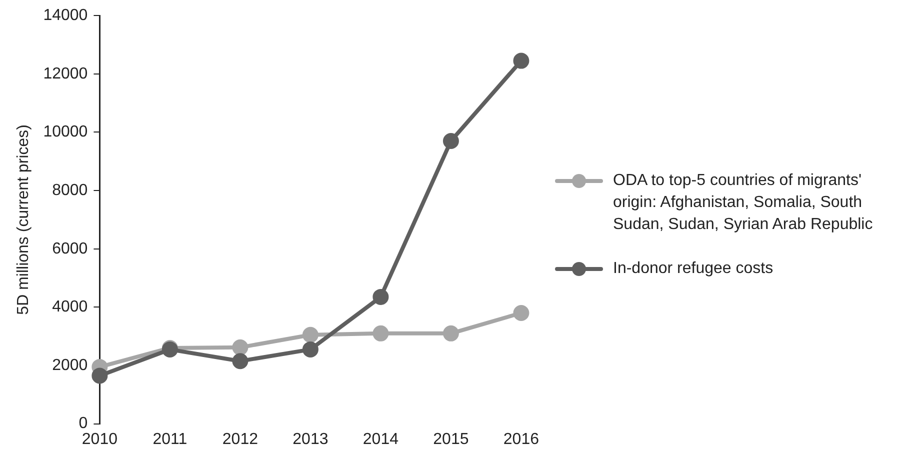 The height and width of the screenshot is (460, 921). Describe the element at coordinates (693, 269) in the screenshot. I see `legend-label: In-donor refugee costs` at that location.